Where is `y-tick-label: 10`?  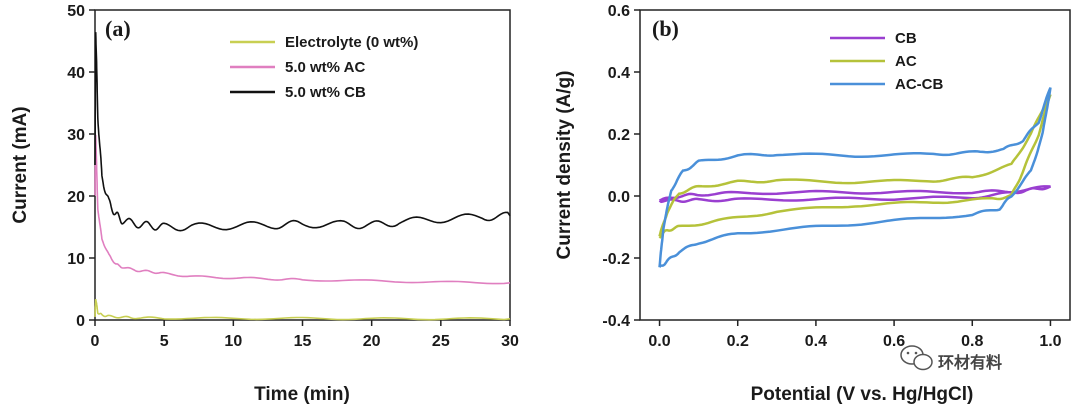 y-tick-label: 10 is located at coordinates (76, 259).